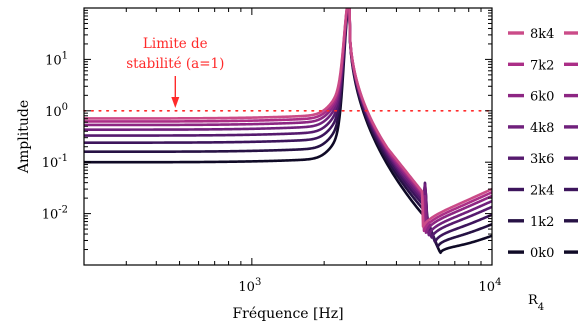 The height and width of the screenshot is (326, 583). What do you see at coordinates (55, 162) in the screenshot?
I see `y-tick-label: 10⁻¹` at bounding box center [55, 162].